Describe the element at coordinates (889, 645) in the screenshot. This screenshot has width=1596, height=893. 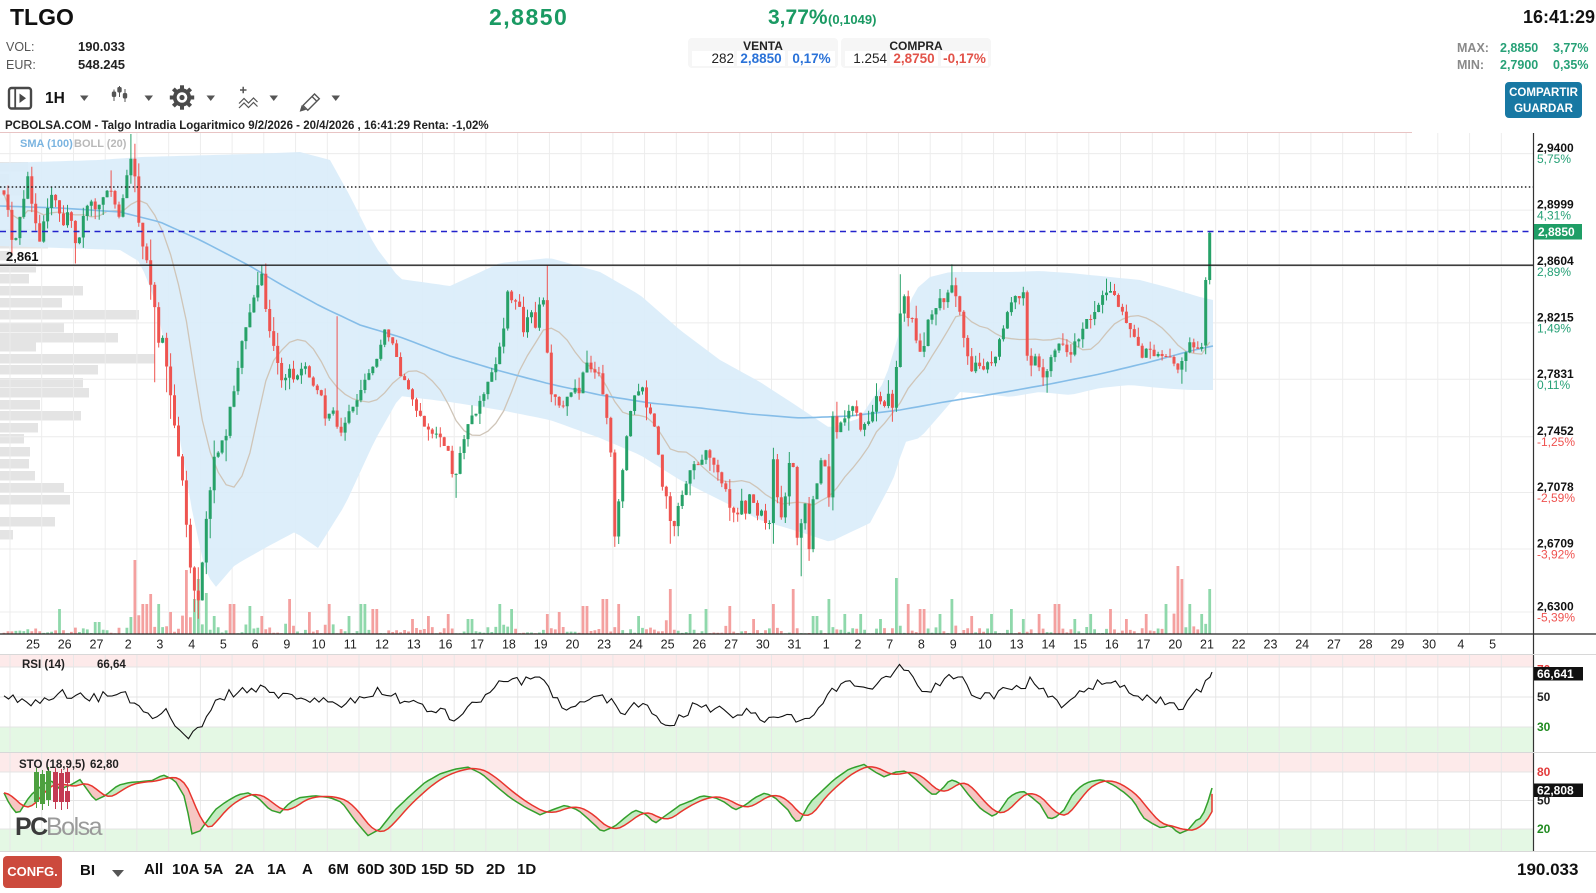
I see `svg-text: 7` at that location.